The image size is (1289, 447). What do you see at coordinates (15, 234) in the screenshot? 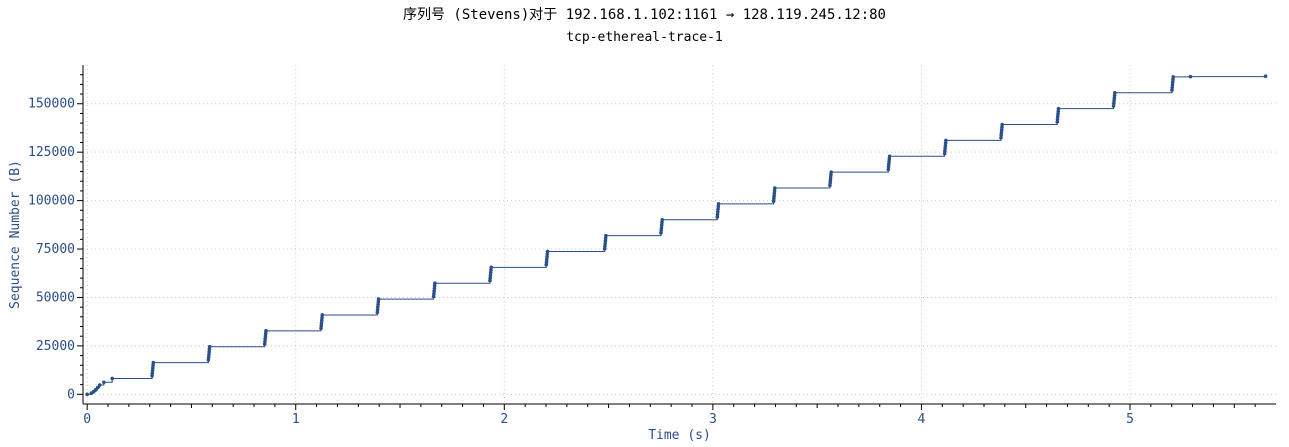
I see `y-axis-label: Sequence Number (B)` at bounding box center [15, 234].